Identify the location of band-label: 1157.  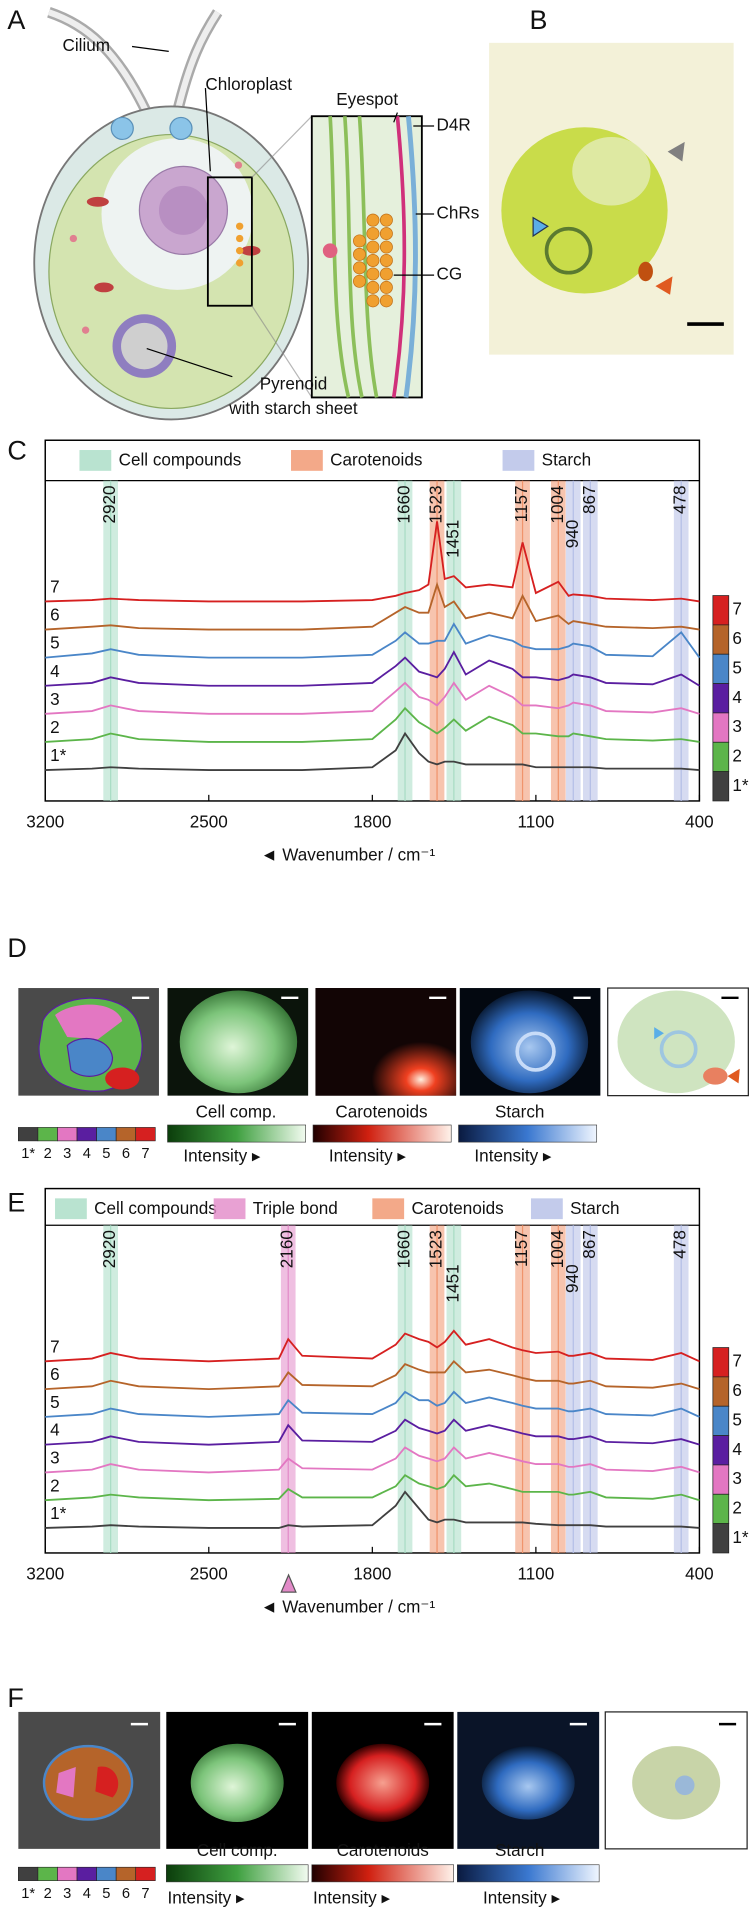
(521, 503).